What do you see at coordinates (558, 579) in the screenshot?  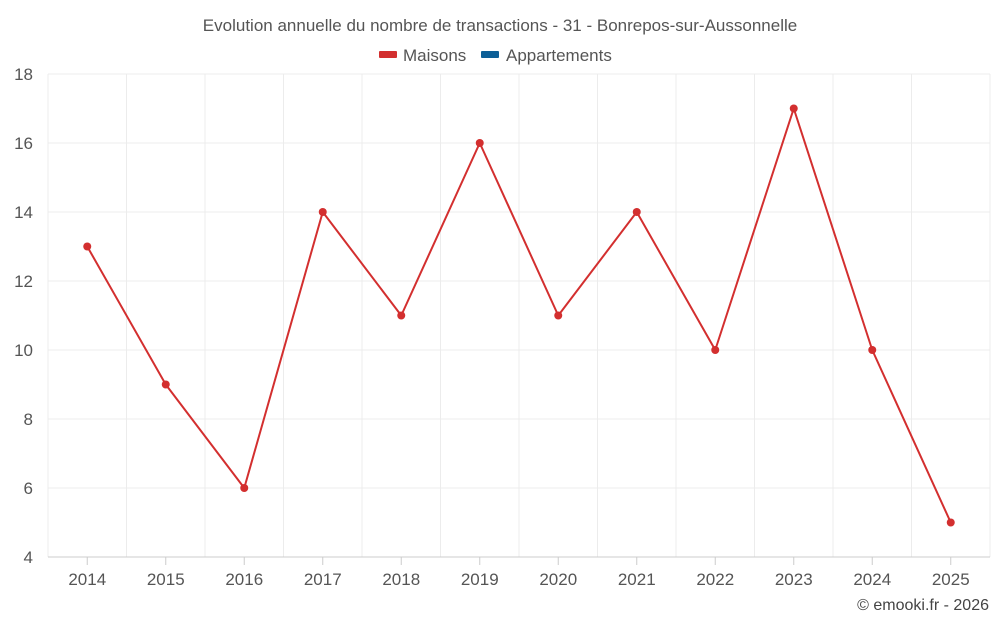 I see `x-tick-label: 2020` at bounding box center [558, 579].